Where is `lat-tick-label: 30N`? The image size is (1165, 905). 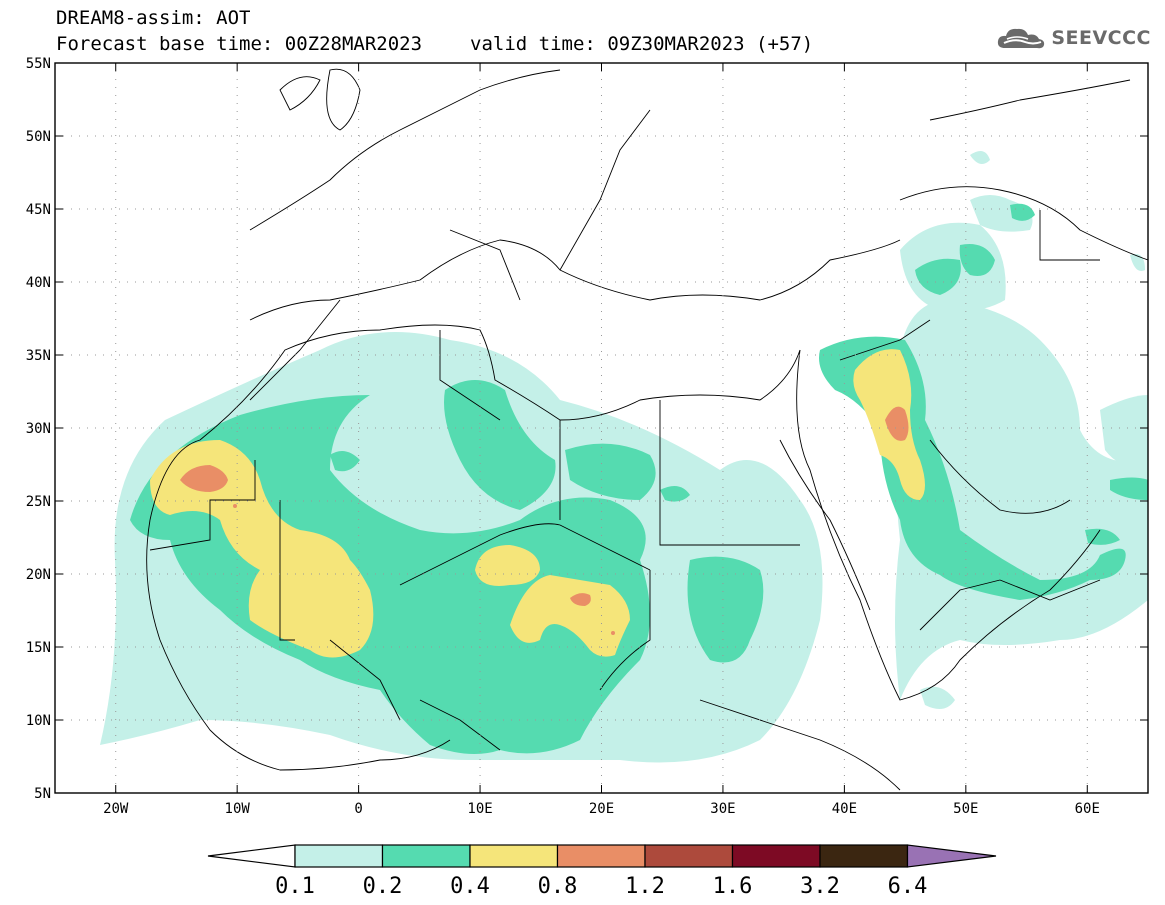 lat-tick-label: 30N is located at coordinates (38, 429).